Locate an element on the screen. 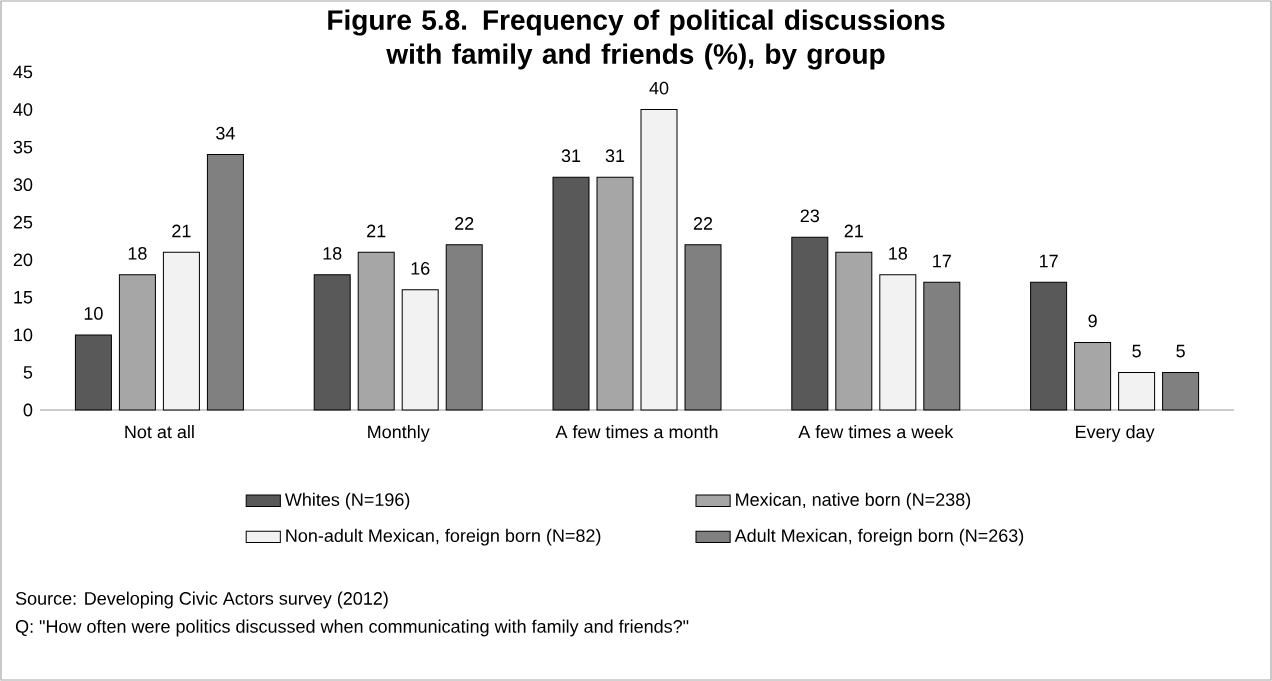 This screenshot has height=681, width=1272. y-tick-label: 5 is located at coordinates (28, 372).